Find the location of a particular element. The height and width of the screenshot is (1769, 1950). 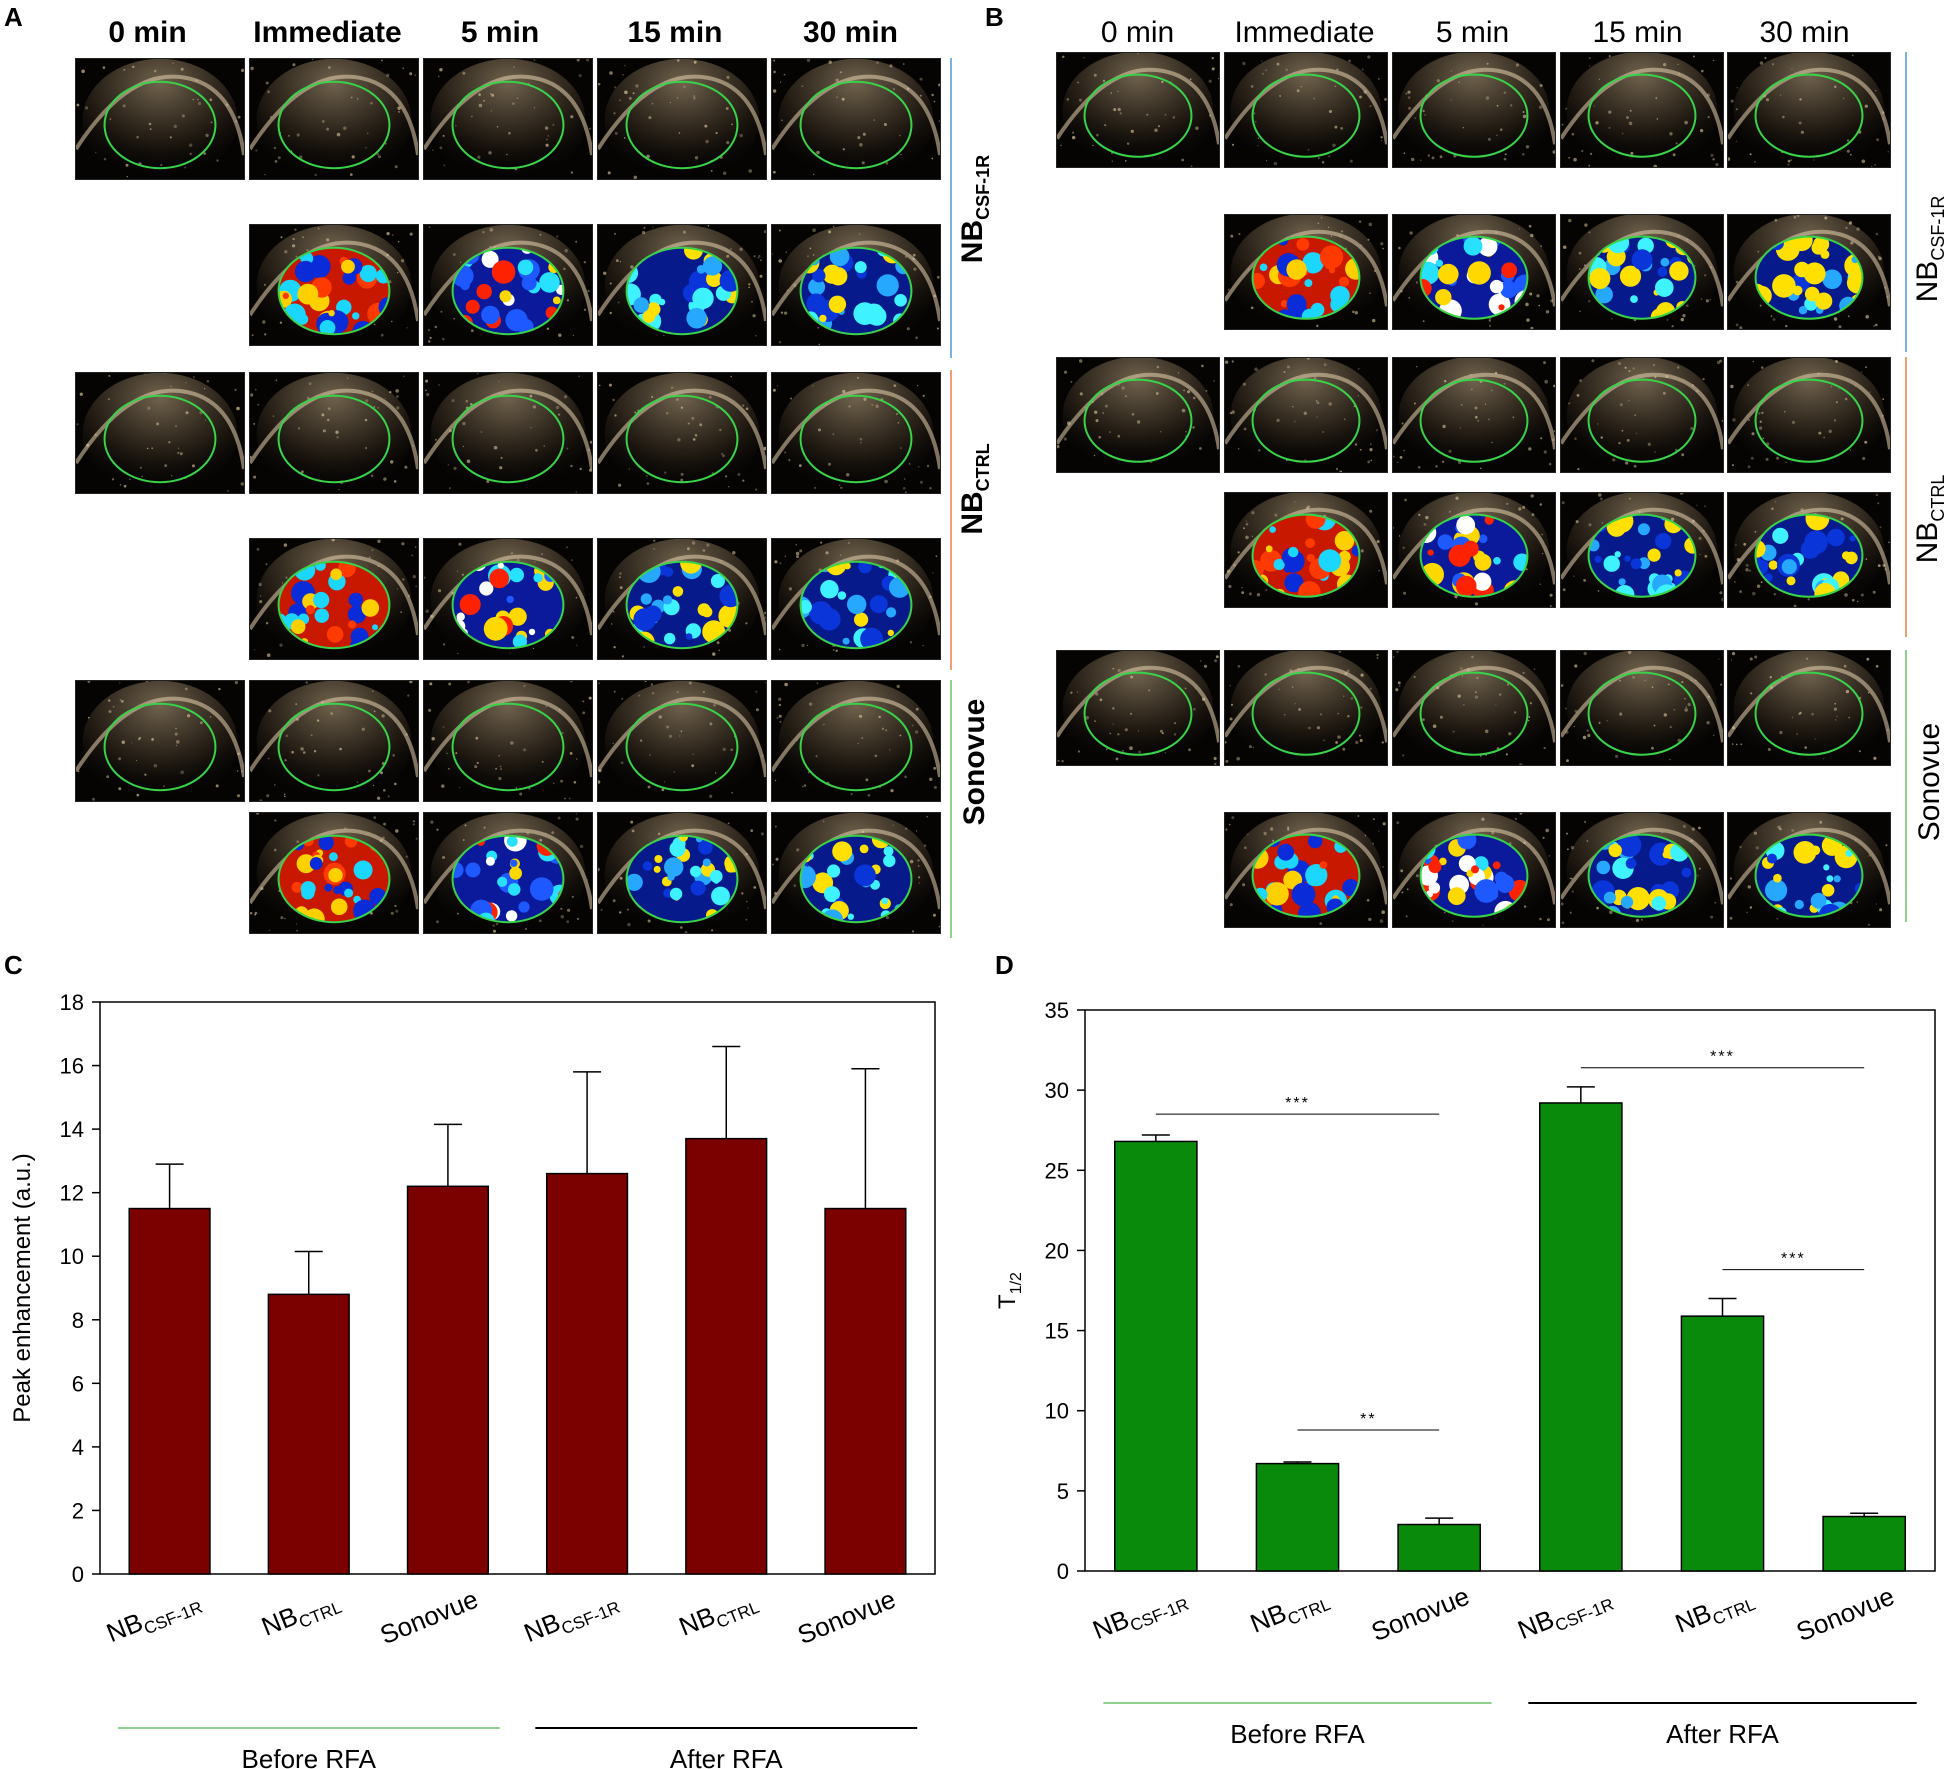

y-tick-label: 35 is located at coordinates (1057, 1010).